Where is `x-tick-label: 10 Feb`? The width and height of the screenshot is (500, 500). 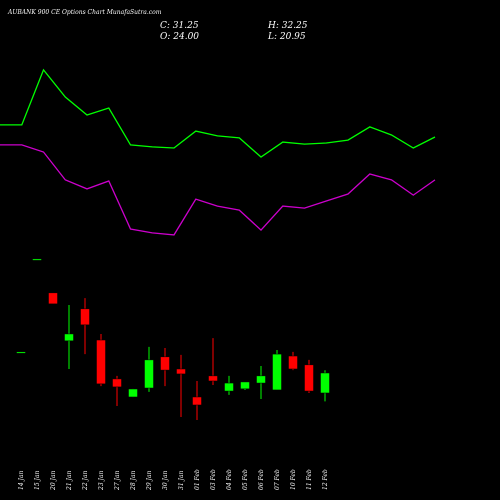 x-tick-label: 10 Feb is located at coordinates (293, 479).